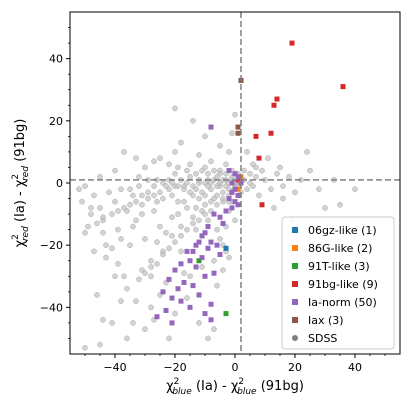 Image resolution: width=415 pixels, height=415 pixels. I want to click on legend-entry: 91bg-like (9), so click(343, 284).